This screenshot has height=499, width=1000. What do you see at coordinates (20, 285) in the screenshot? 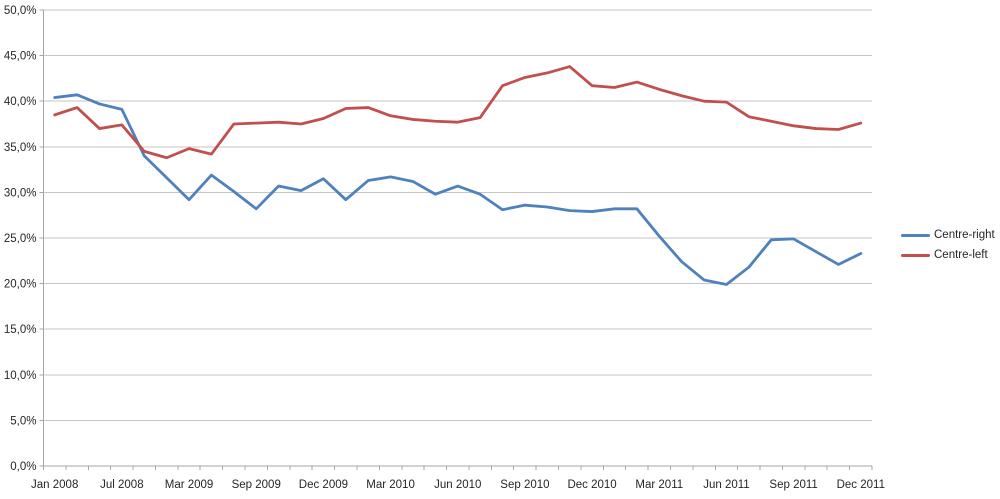
I see `y-axis-label: 20,0%` at bounding box center [20, 285].